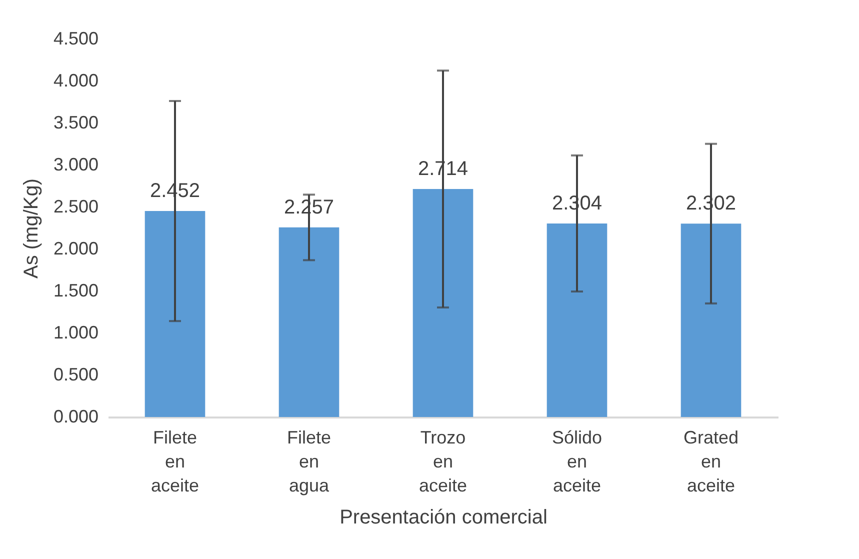 The width and height of the screenshot is (859, 559). What do you see at coordinates (75, 374) in the screenshot?
I see `y-tick-label: 0.500` at bounding box center [75, 374].